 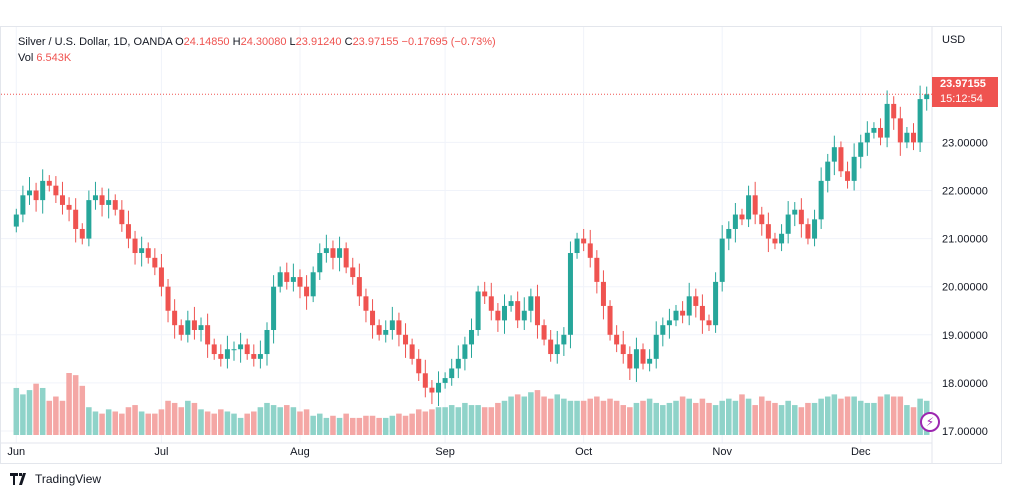 I want to click on x-tick-label: Jul, so click(x=161, y=452).